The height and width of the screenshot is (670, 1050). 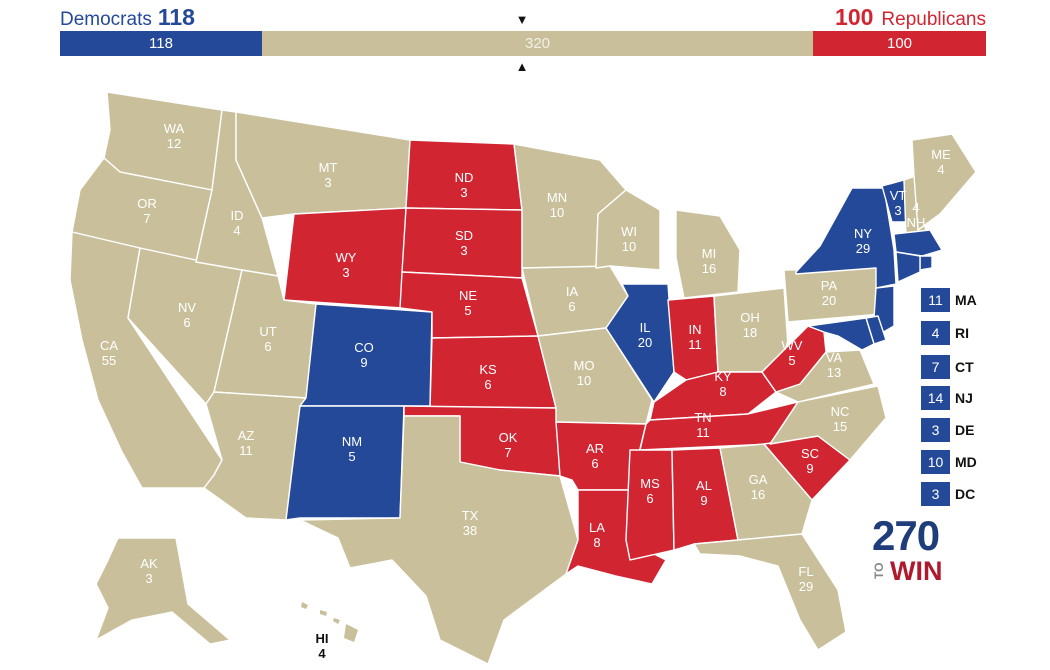 I want to click on svg-text:ID4: ID 4, so click(x=237, y=223).